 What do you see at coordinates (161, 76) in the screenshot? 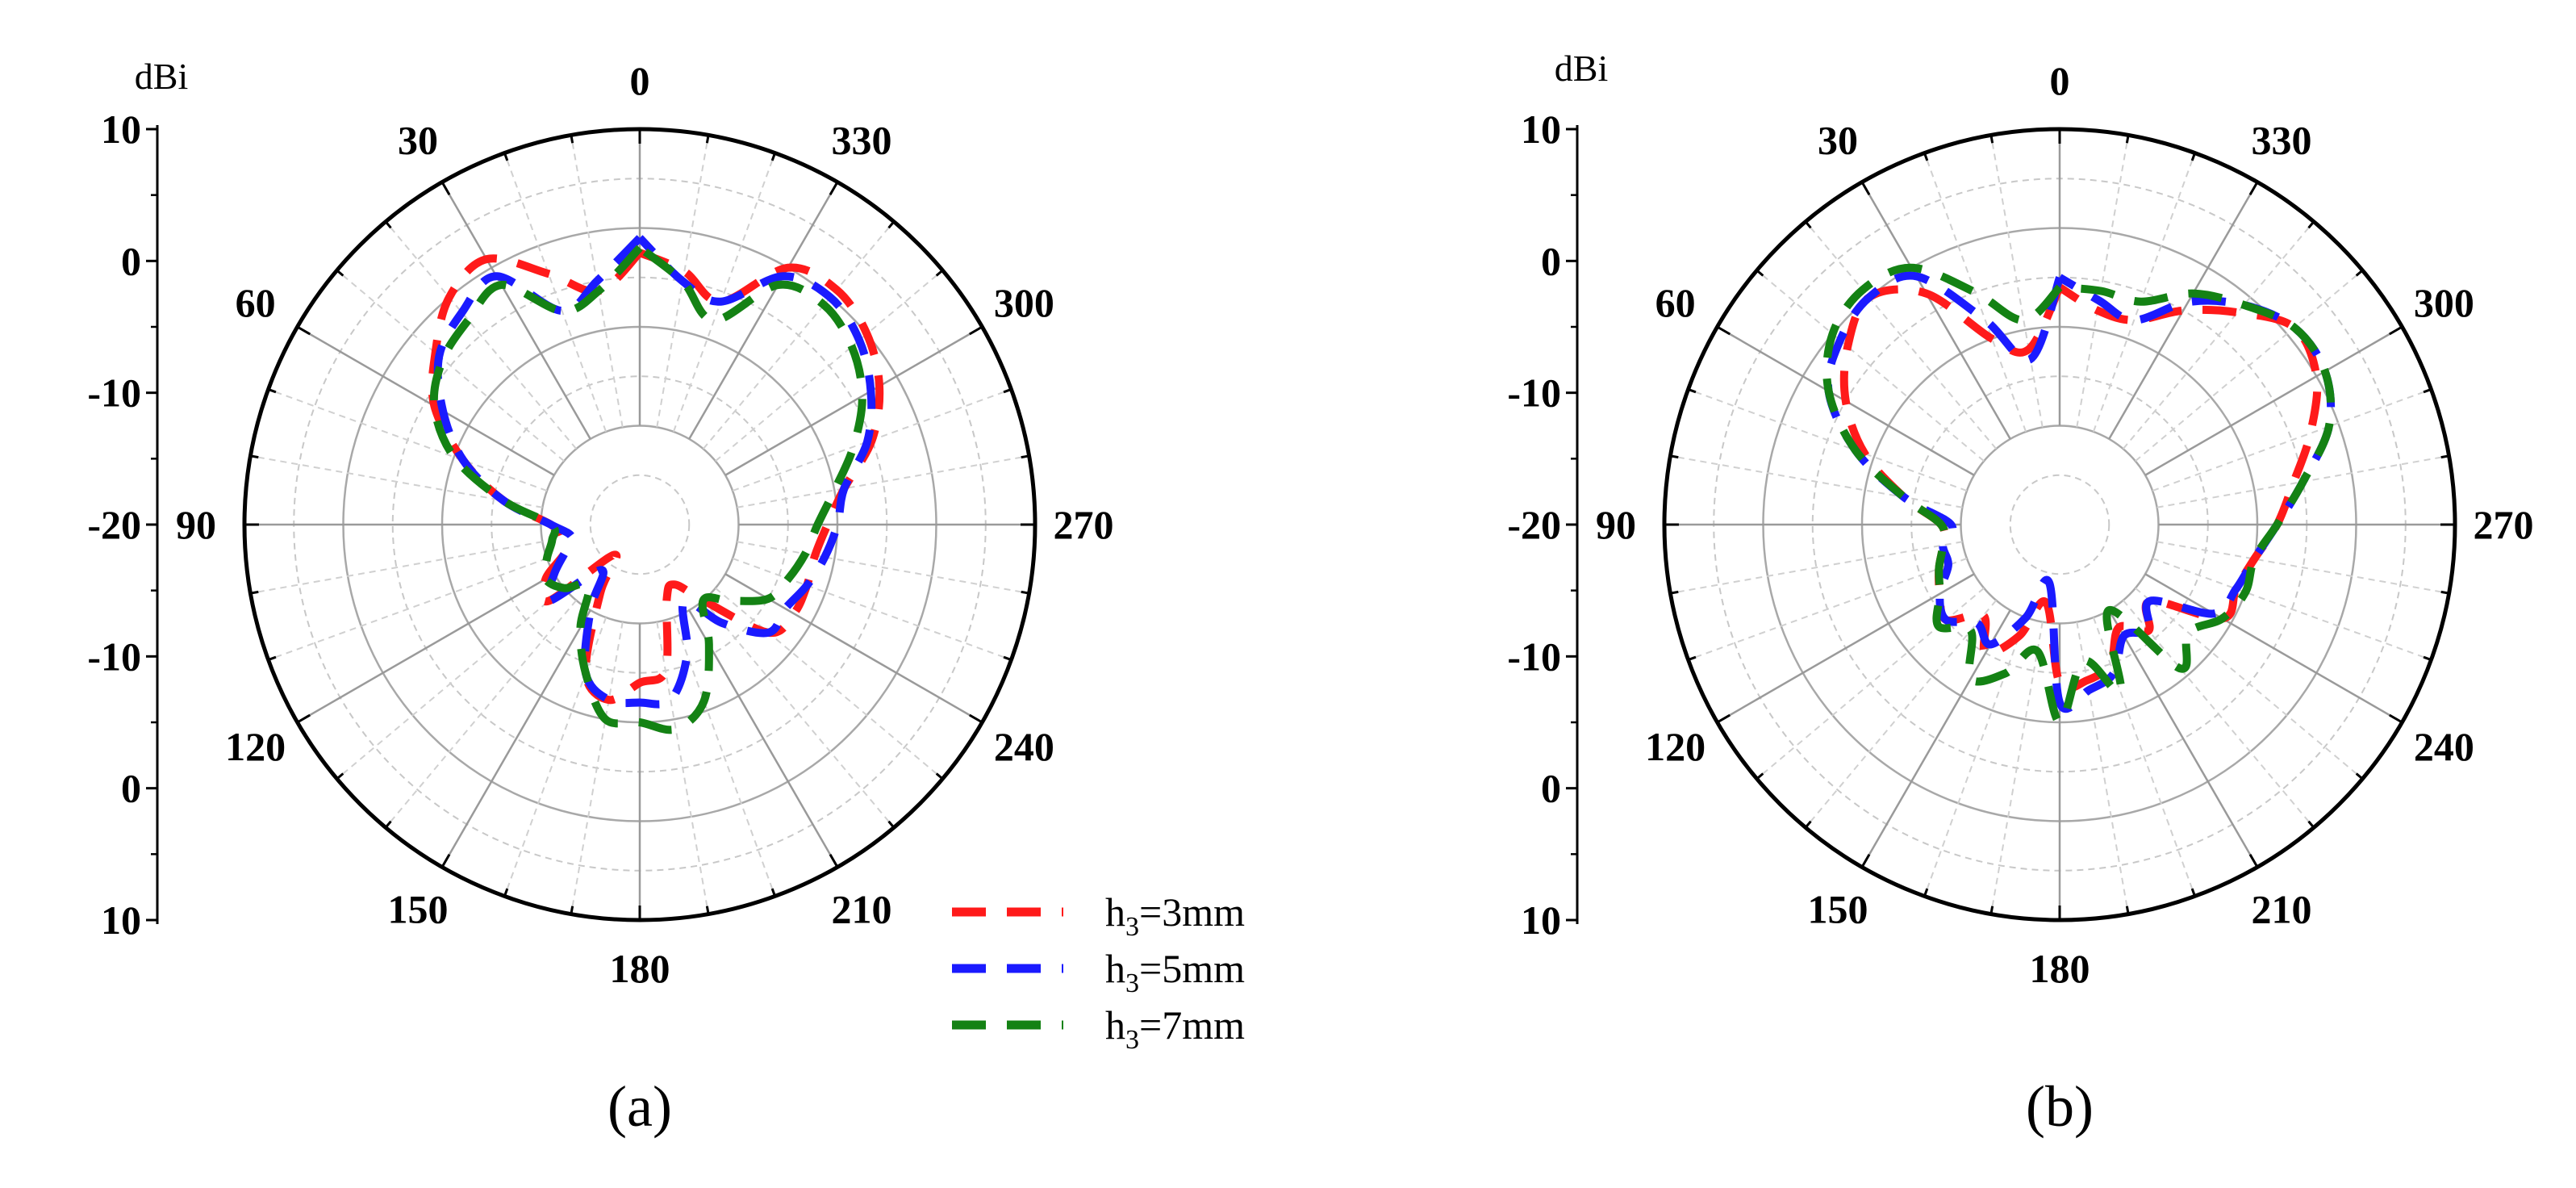
I see `radial-unit-label: dBi` at bounding box center [161, 76].